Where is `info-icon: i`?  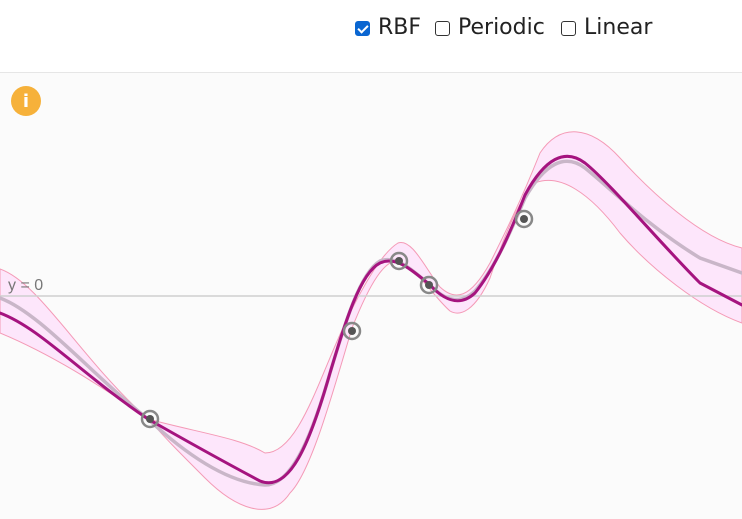 info-icon: i is located at coordinates (26, 101).